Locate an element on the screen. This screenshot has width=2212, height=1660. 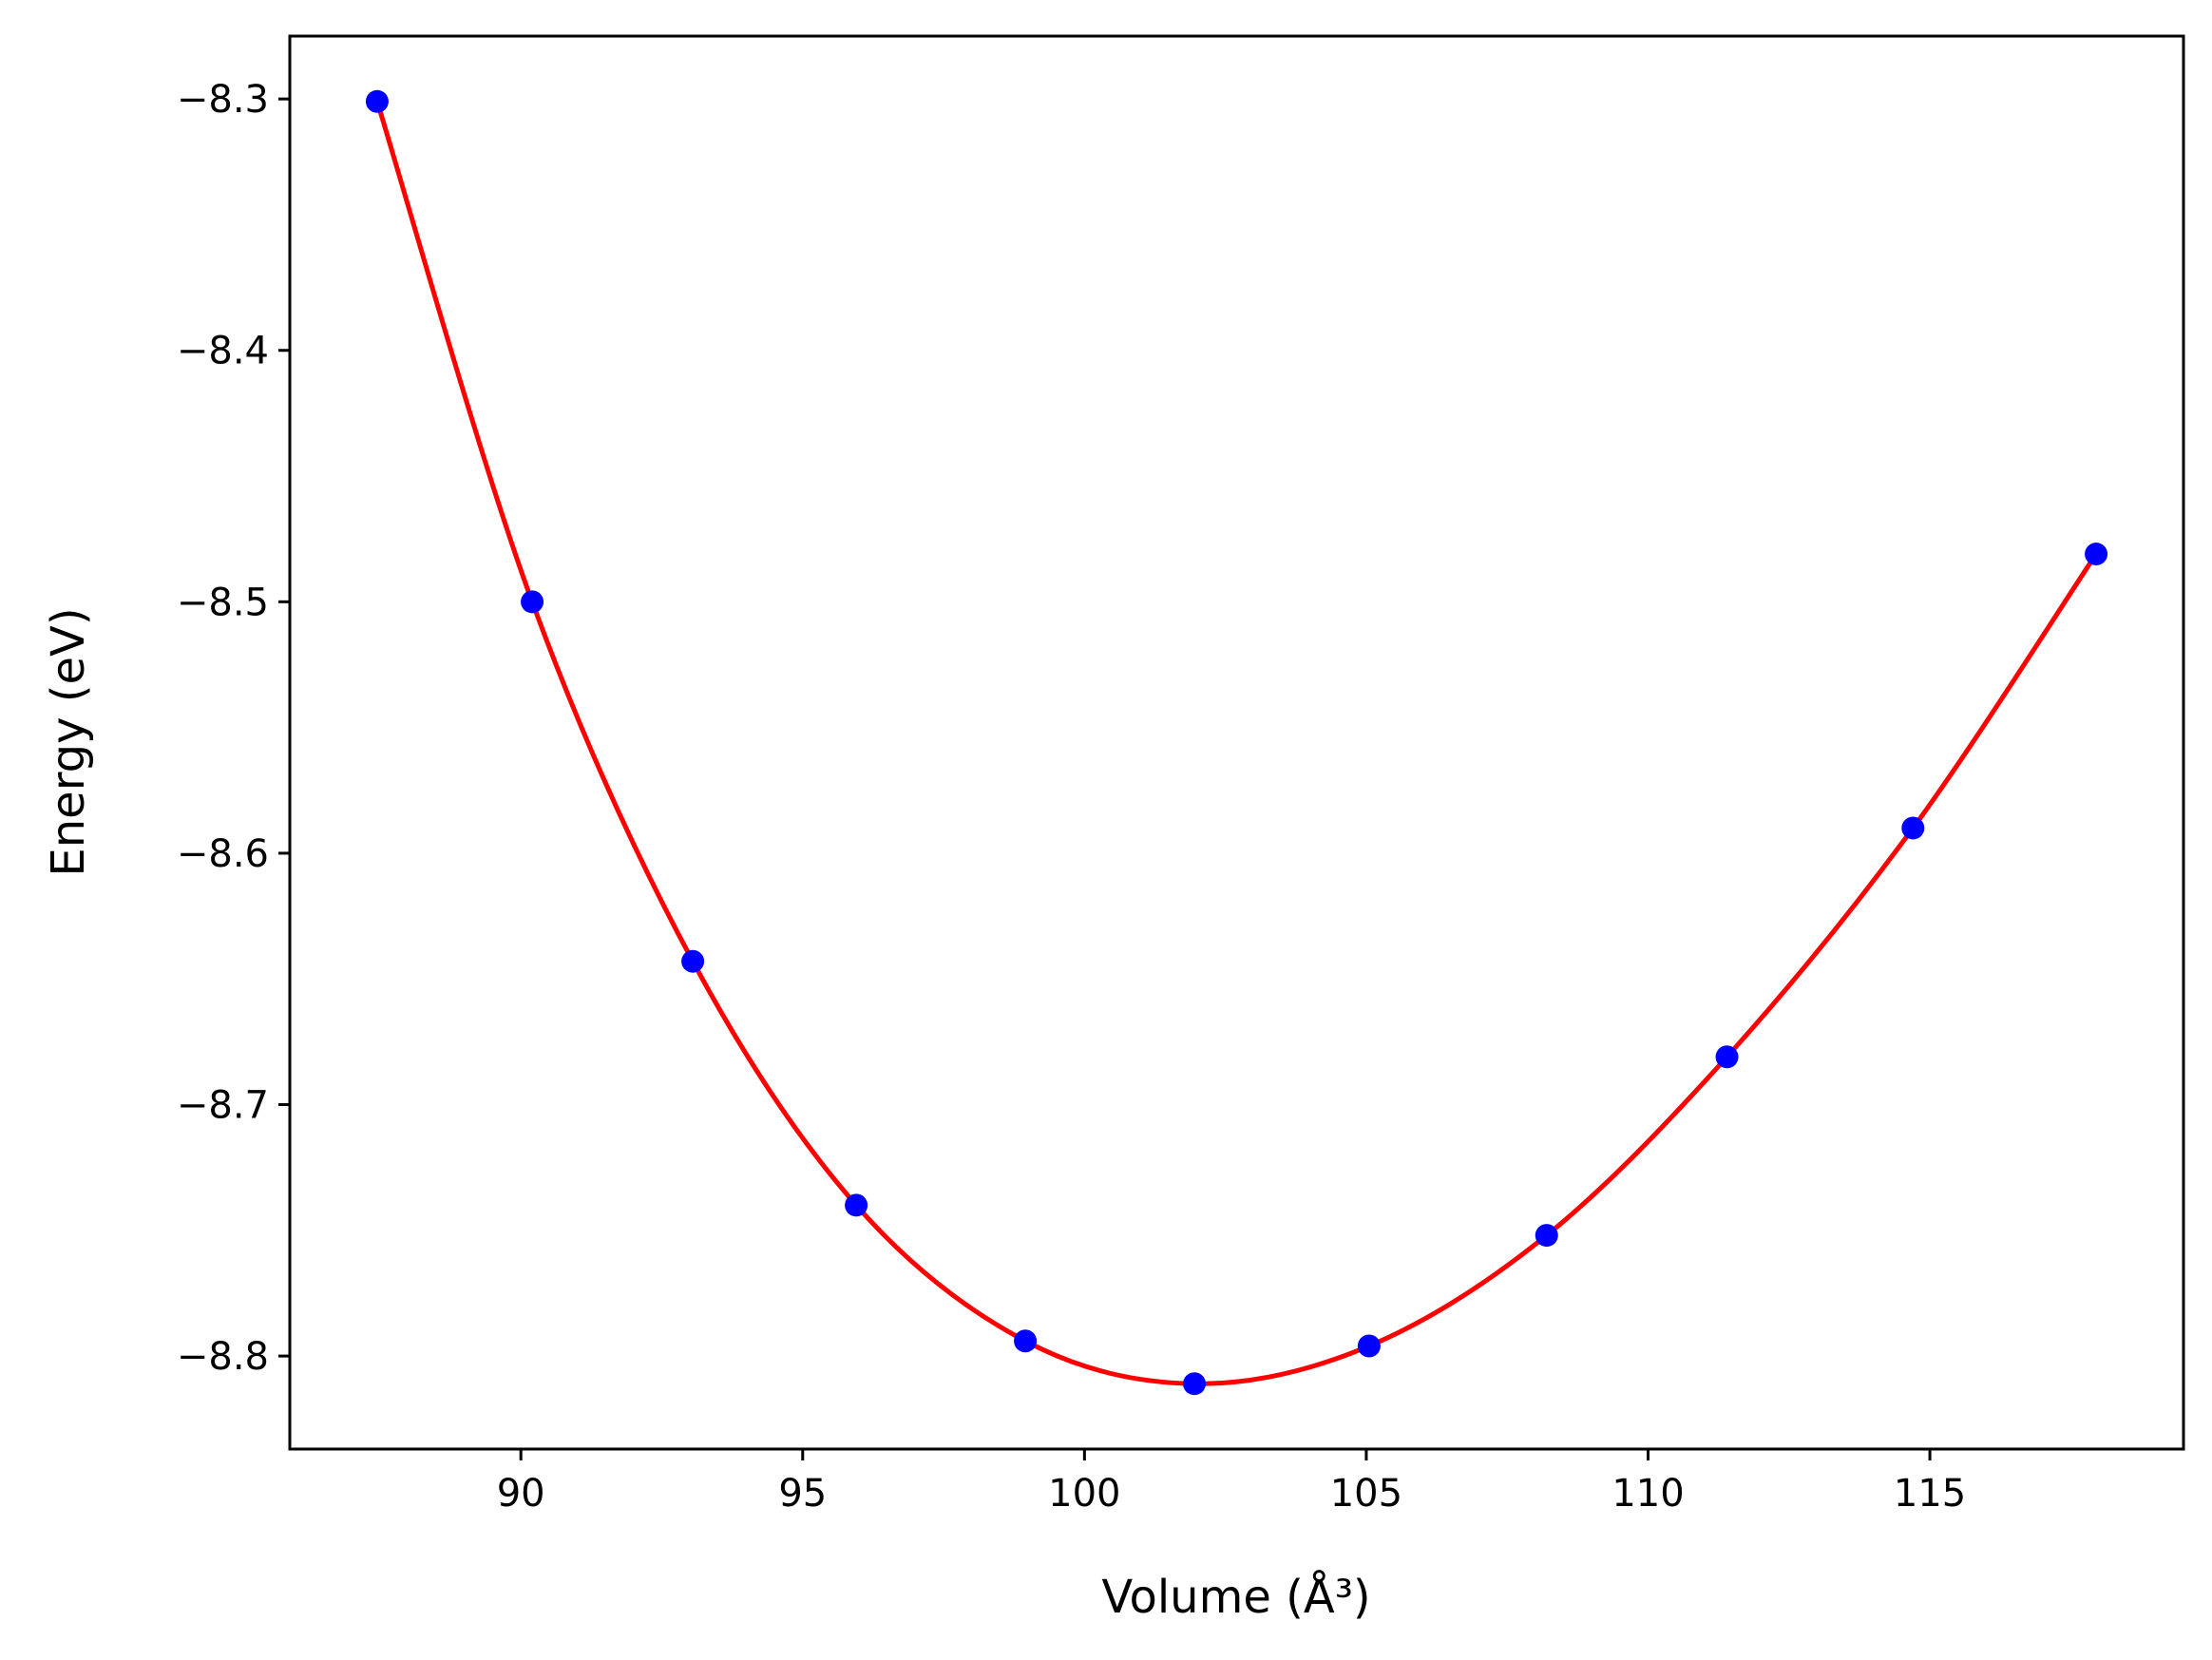
x-axis-title: Volume (Å³) is located at coordinates (1235, 1597).